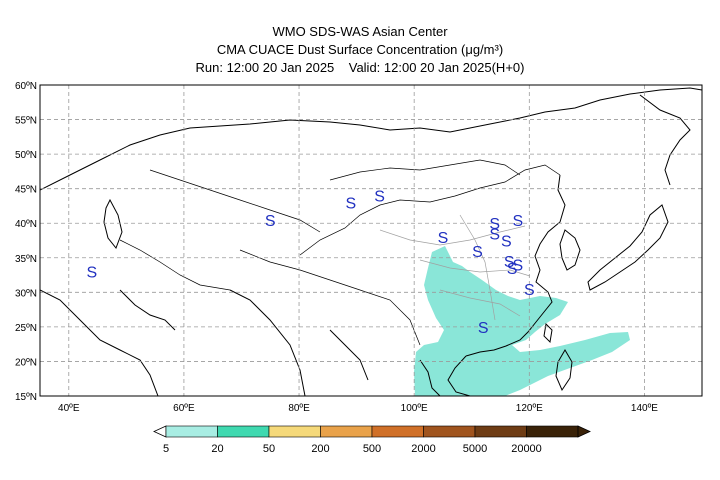 This screenshot has height=480, width=720. Describe the element at coordinates (299, 408) in the screenshot. I see `longitude-label: 80ºE` at that location.